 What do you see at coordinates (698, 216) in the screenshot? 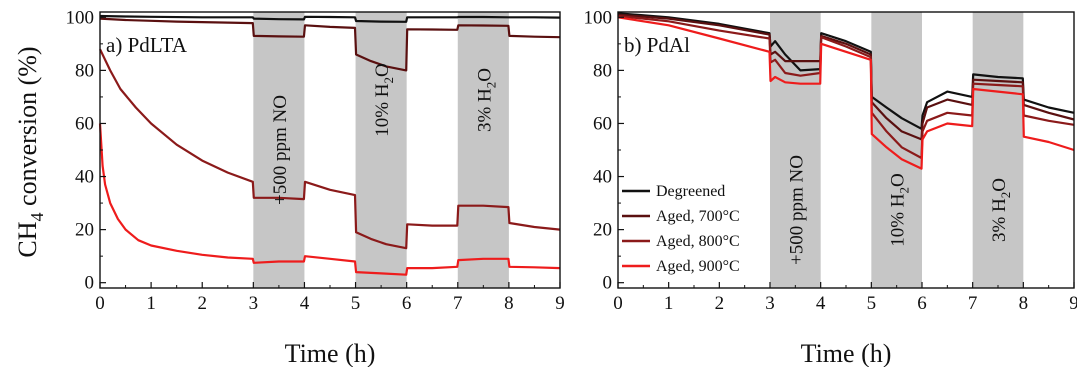
I see `legend-entry: Aged, 700°C` at bounding box center [698, 216].